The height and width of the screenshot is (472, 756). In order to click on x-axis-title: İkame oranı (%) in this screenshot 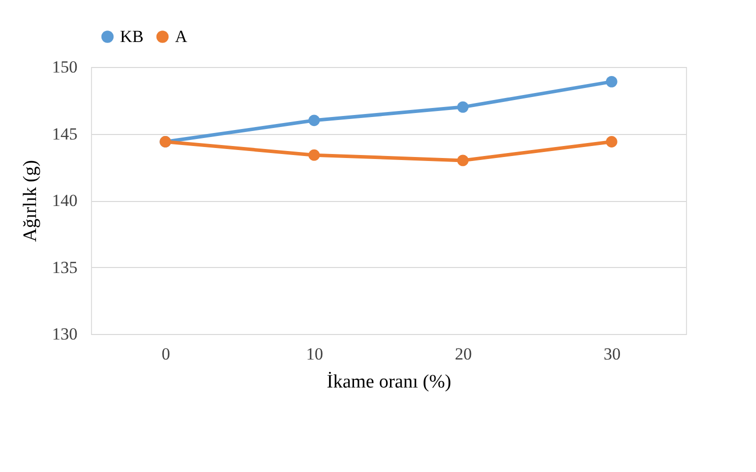, I will do `click(389, 382)`.